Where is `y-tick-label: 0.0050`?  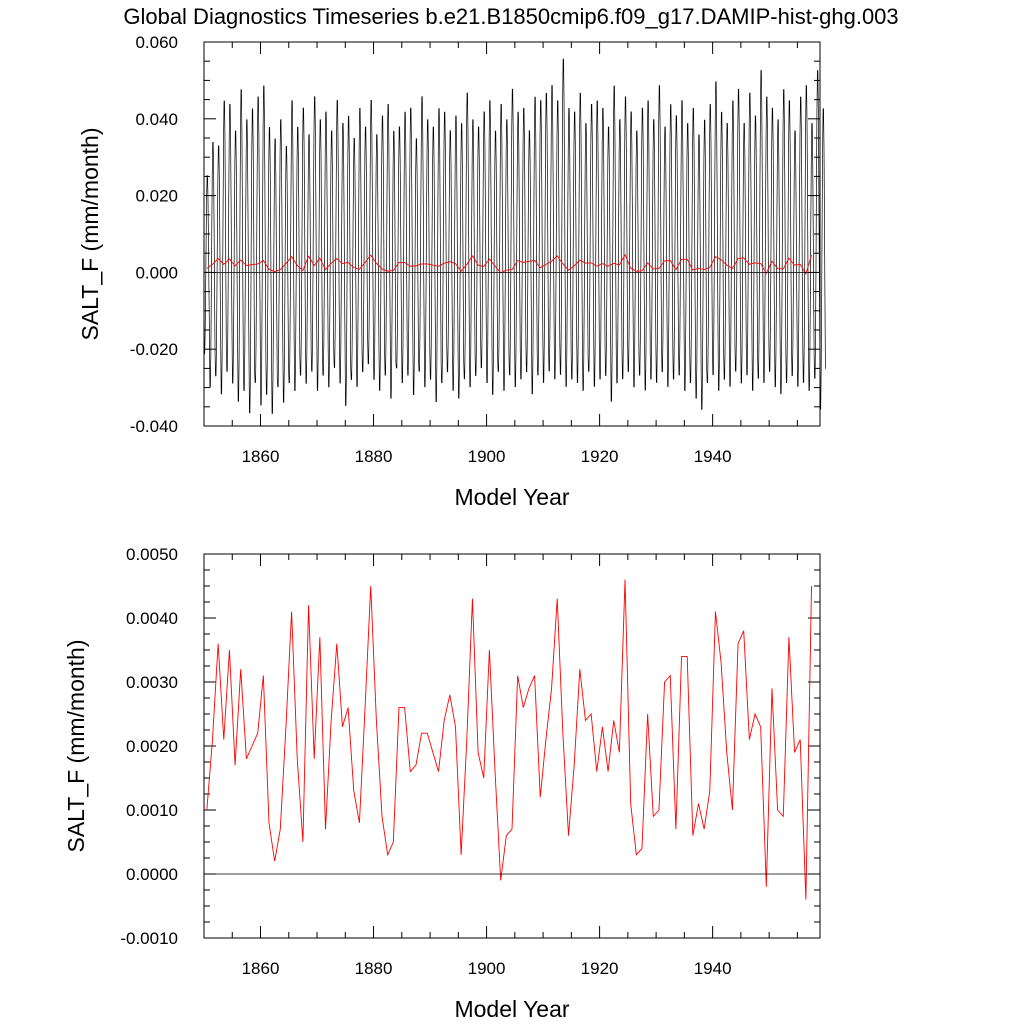
y-tick-label: 0.0050 is located at coordinates (152, 554).